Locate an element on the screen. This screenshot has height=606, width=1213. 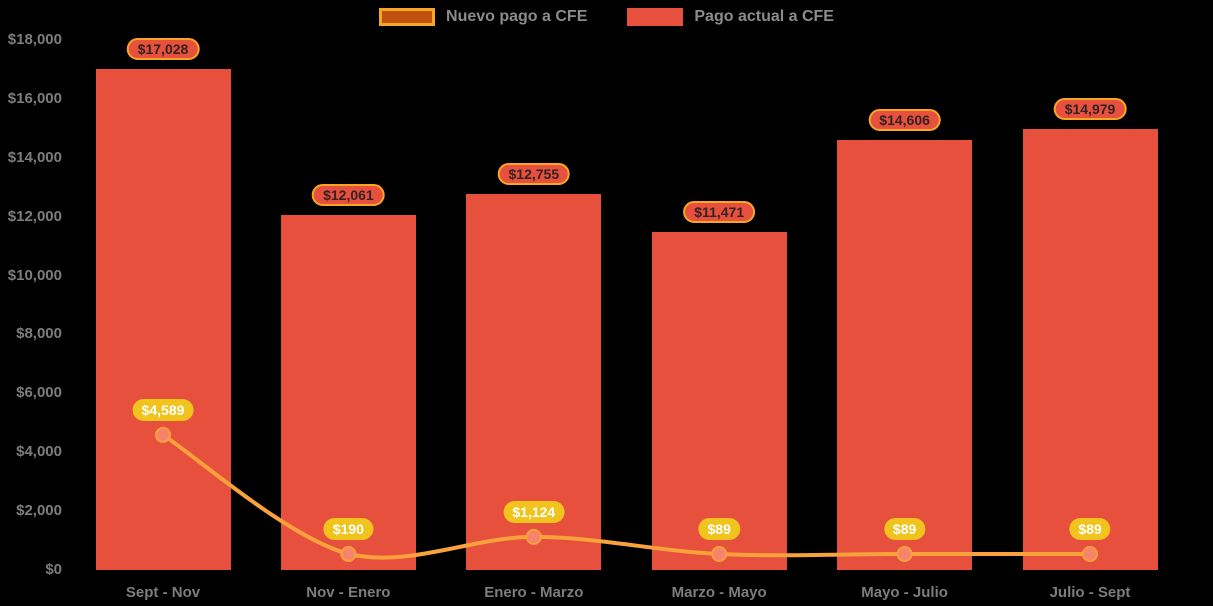
legend-item-nuevo-pago: Nuevo pago a CFE is located at coordinates (483, 17).